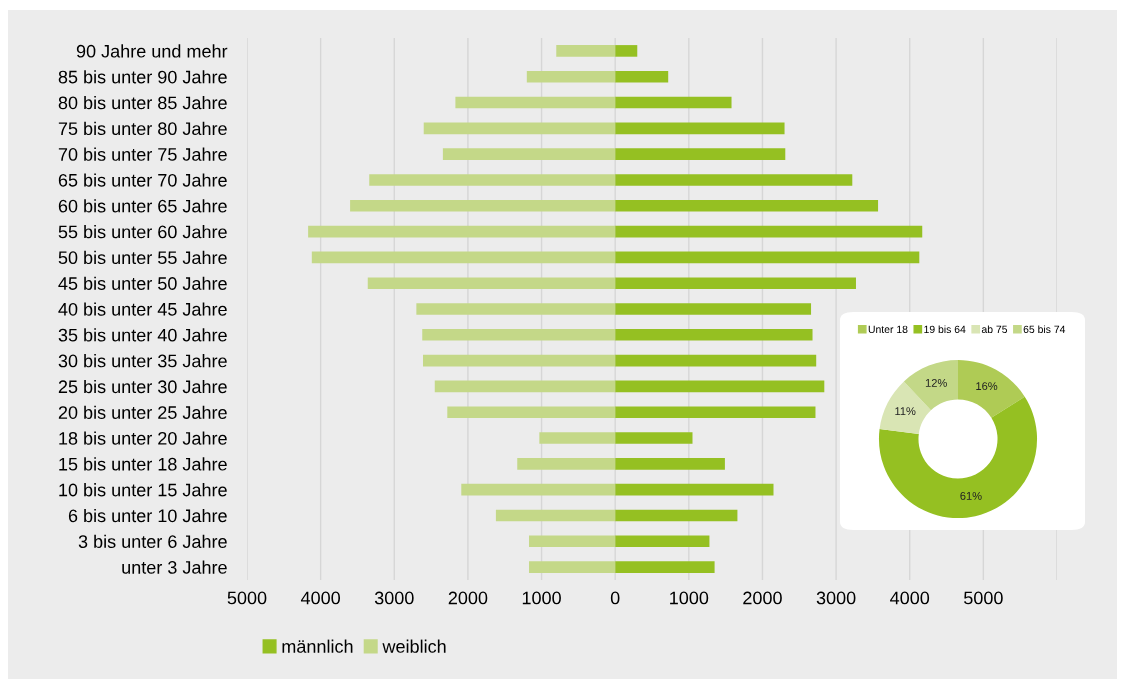  I want to click on y-tick-label: 10 bis unter 15 Jahre, so click(143, 490).